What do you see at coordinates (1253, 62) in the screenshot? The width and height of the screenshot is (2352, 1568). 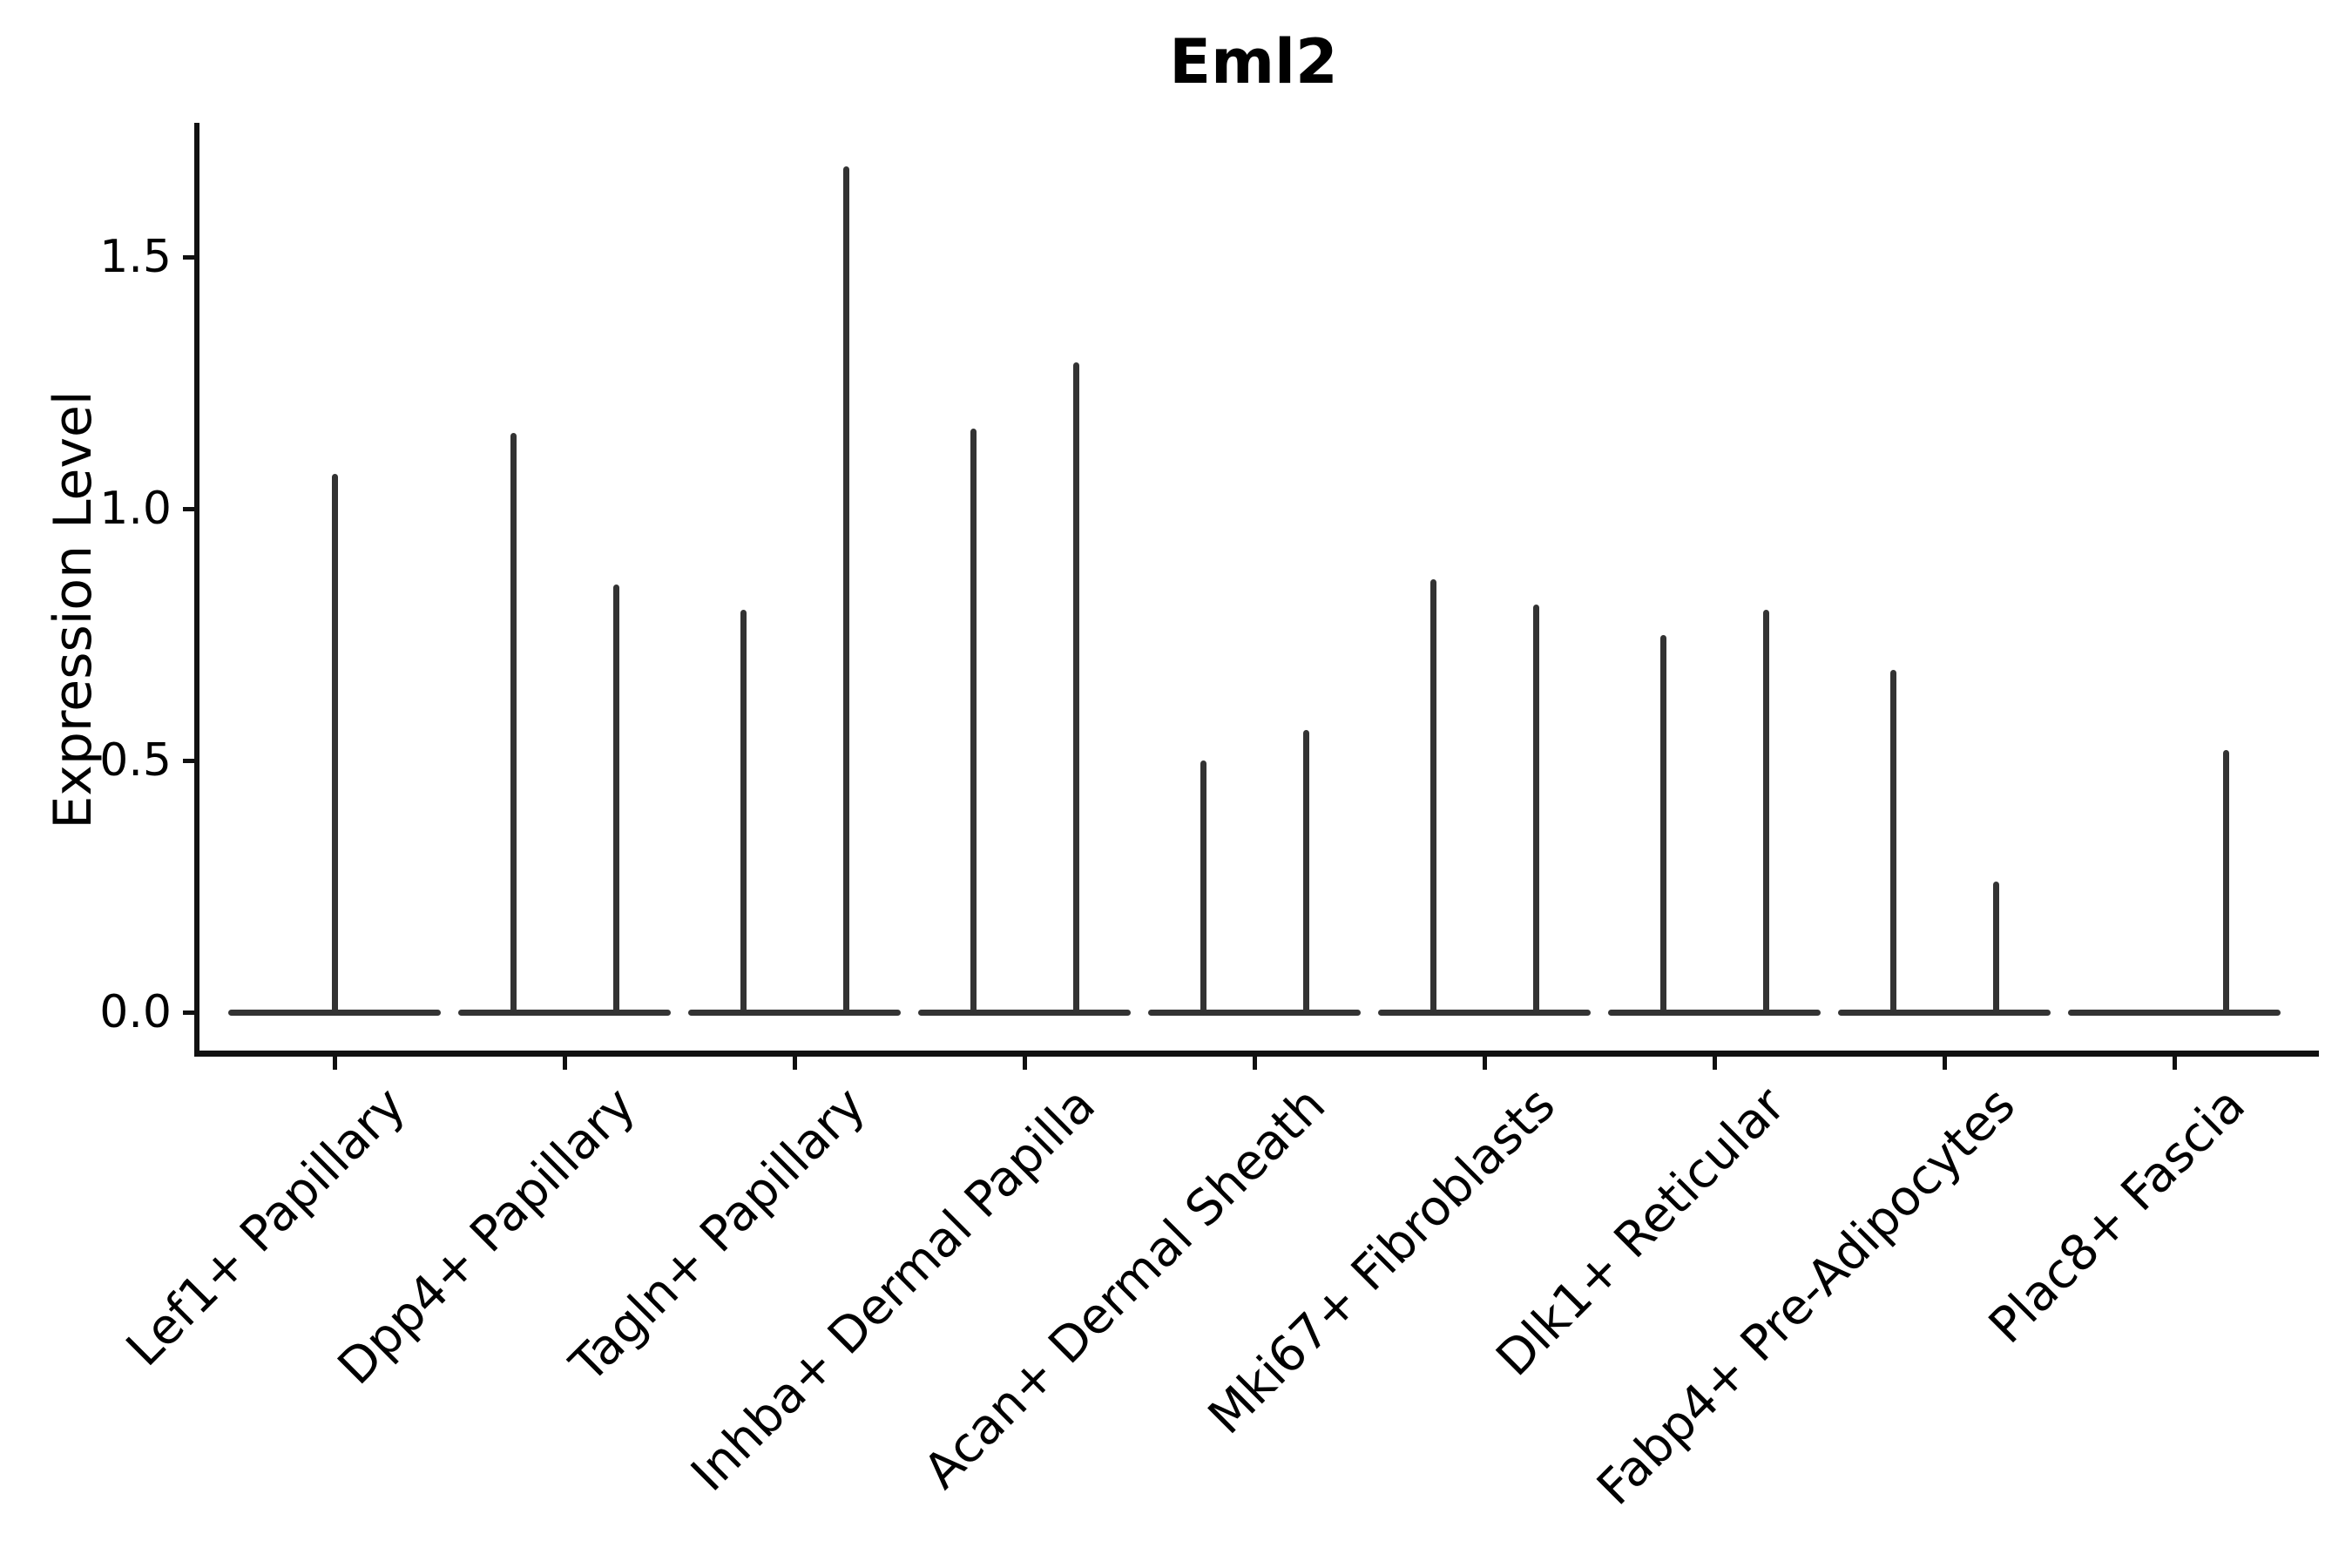 I see `plot-title: Eml2` at bounding box center [1253, 62].